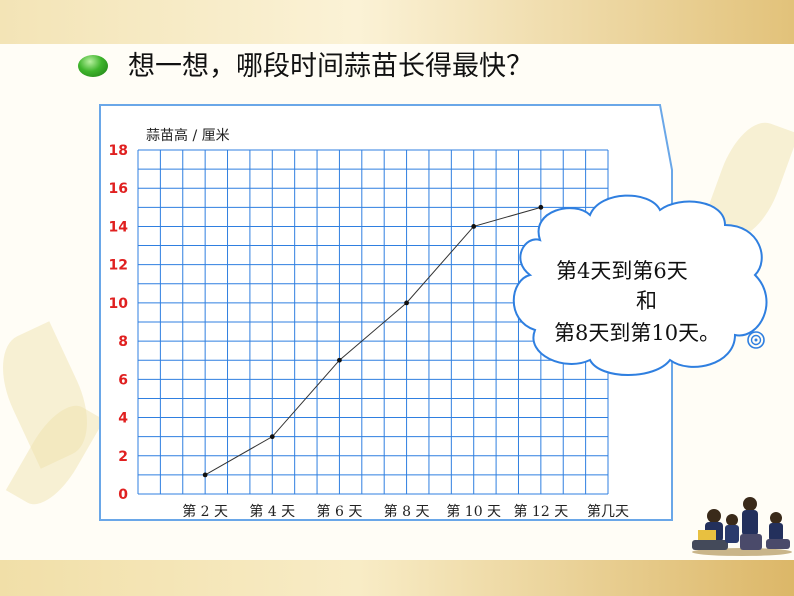 The image size is (794, 596). What do you see at coordinates (123, 495) in the screenshot?
I see `y-tick-label: 0` at bounding box center [123, 495].